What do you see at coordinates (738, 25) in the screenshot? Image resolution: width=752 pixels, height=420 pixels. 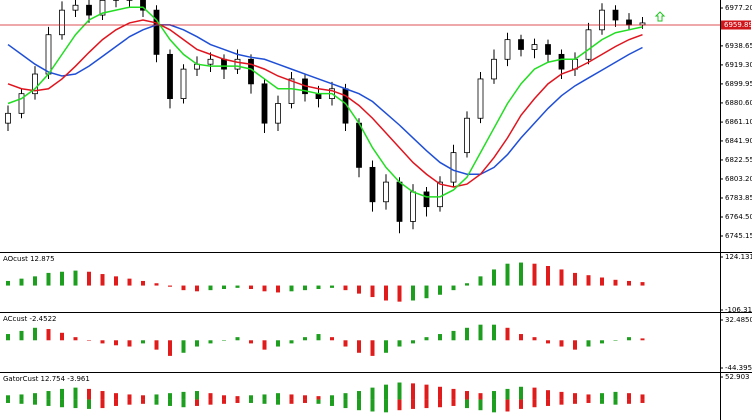 I see `last-price-label: 6959.89` at bounding box center [738, 25].